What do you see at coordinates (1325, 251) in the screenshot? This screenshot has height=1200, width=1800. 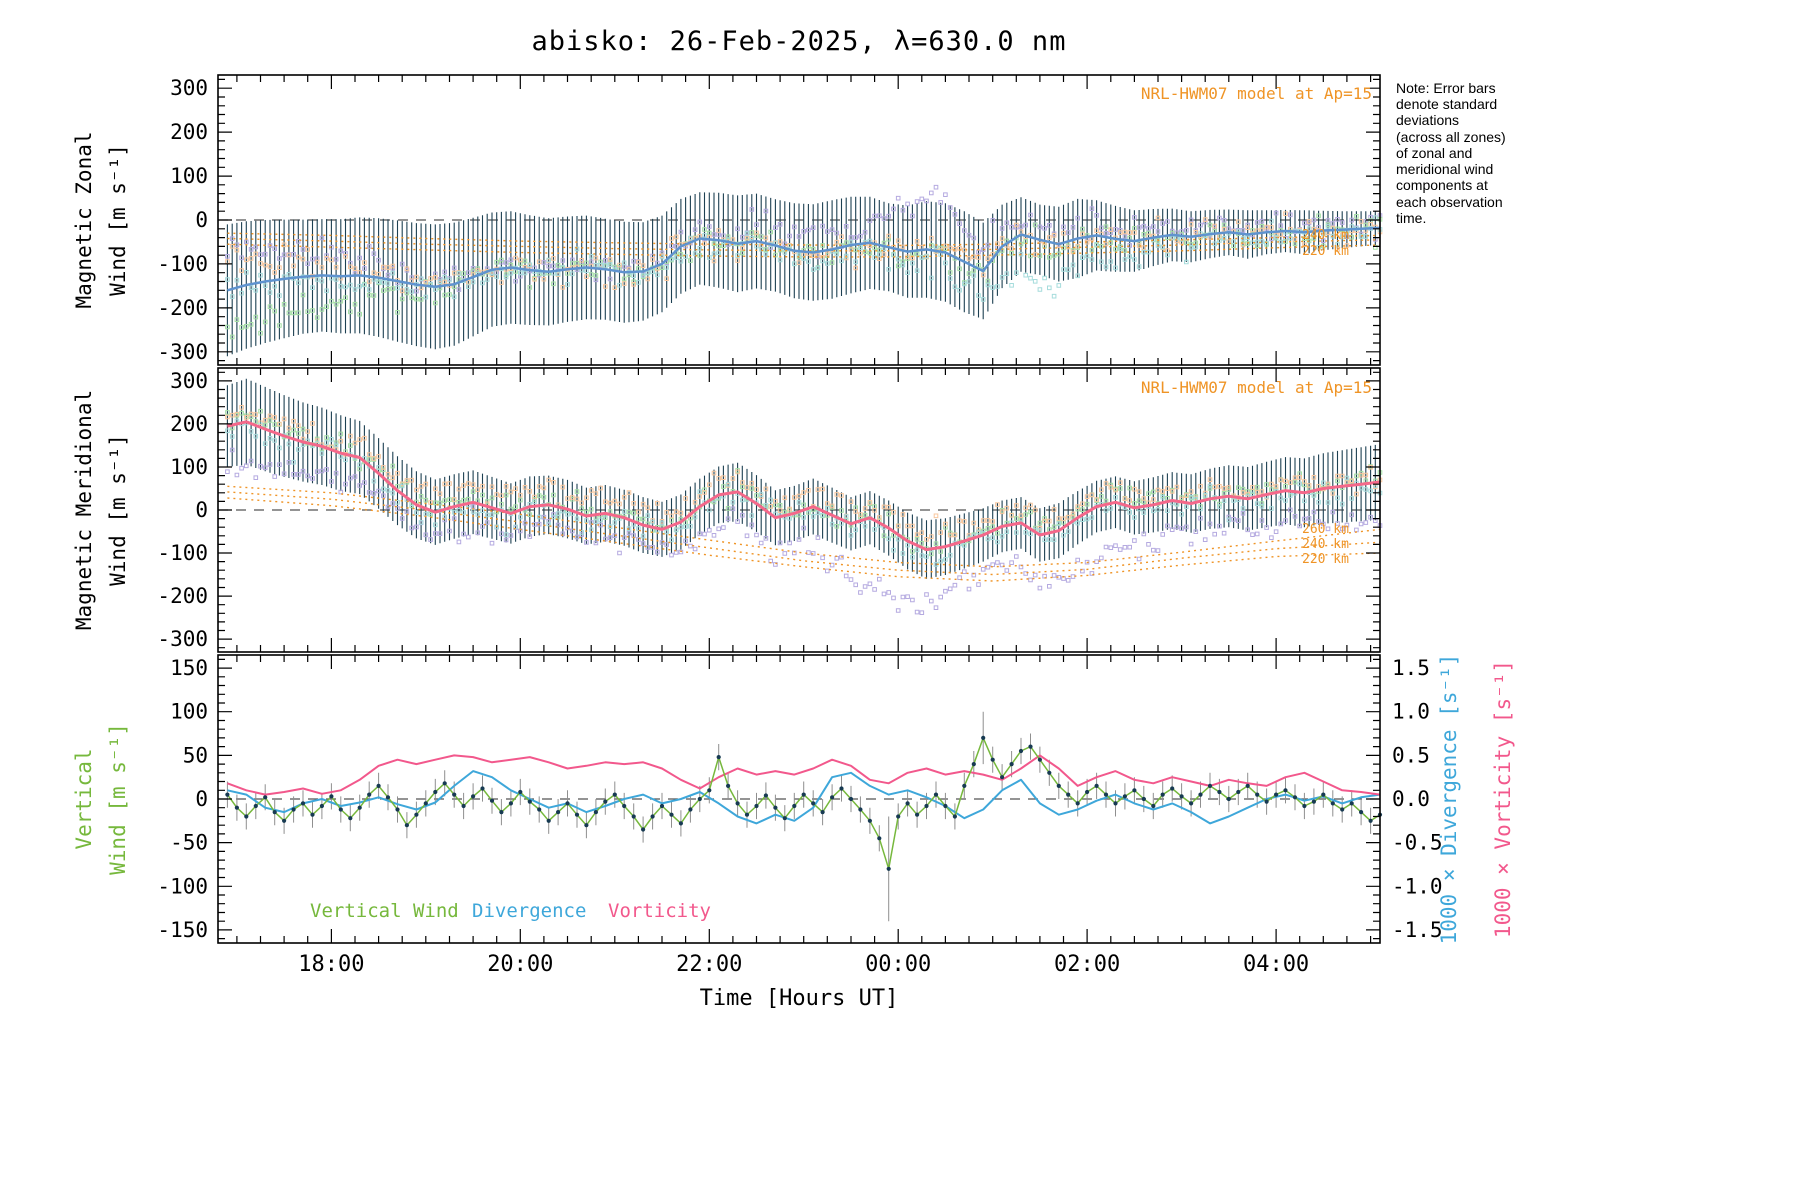 I see `altitude-label-zonal-220km: 220 km` at bounding box center [1325, 251].